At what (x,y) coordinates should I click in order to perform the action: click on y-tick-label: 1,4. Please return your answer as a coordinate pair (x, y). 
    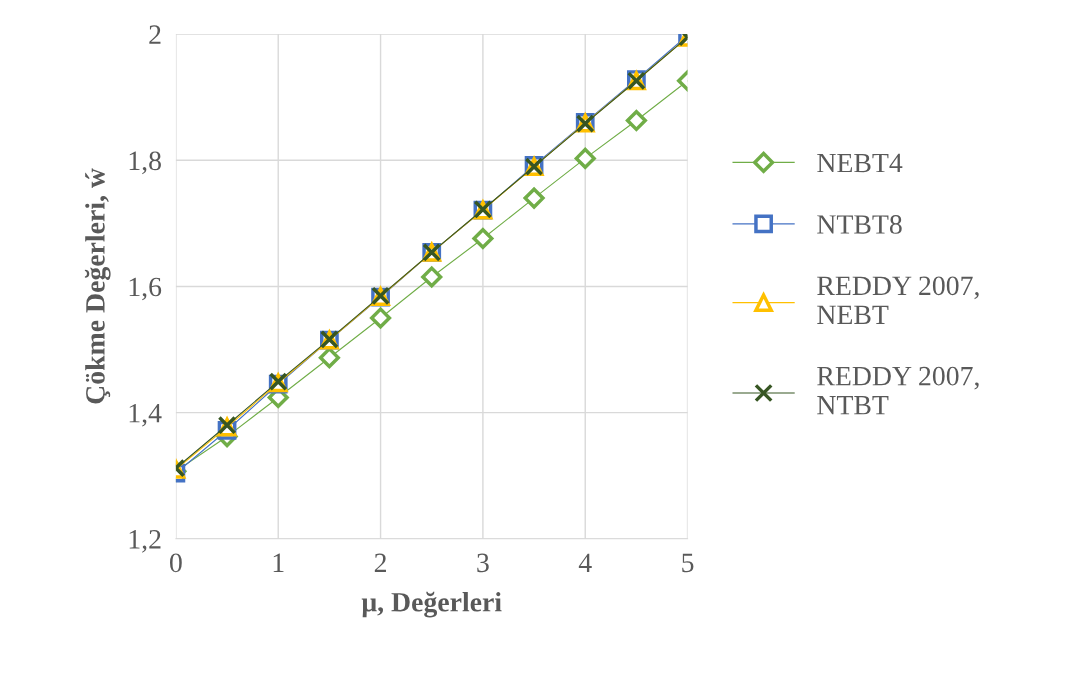
    Looking at the image, I should click on (145, 415).